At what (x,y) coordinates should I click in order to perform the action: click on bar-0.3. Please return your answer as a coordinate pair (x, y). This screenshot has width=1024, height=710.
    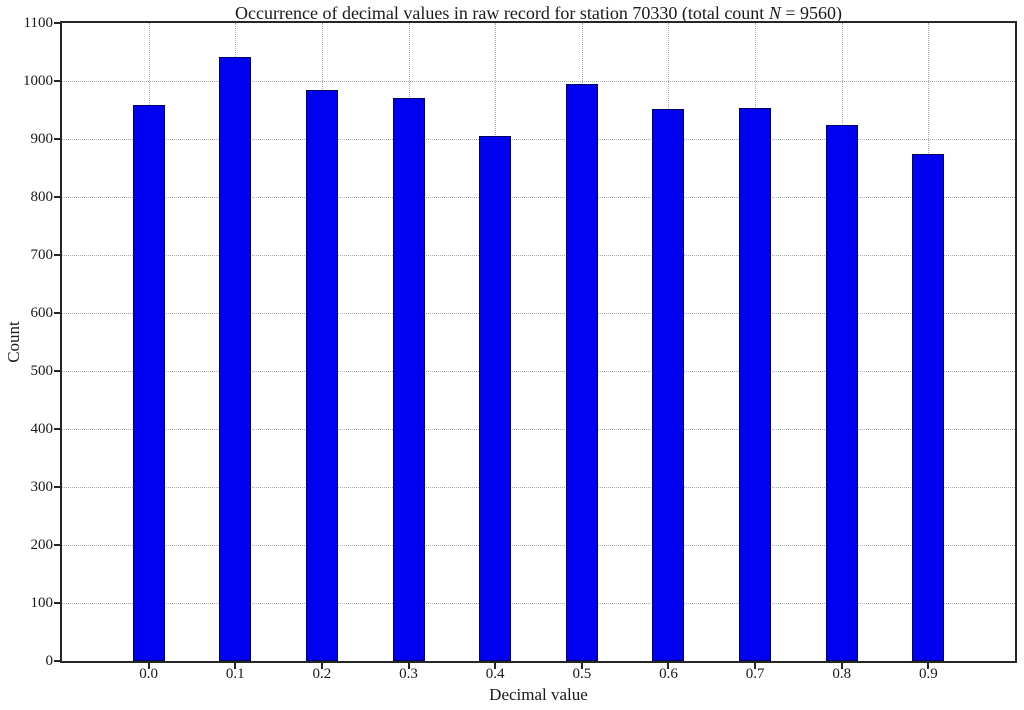
    Looking at the image, I should click on (408, 379).